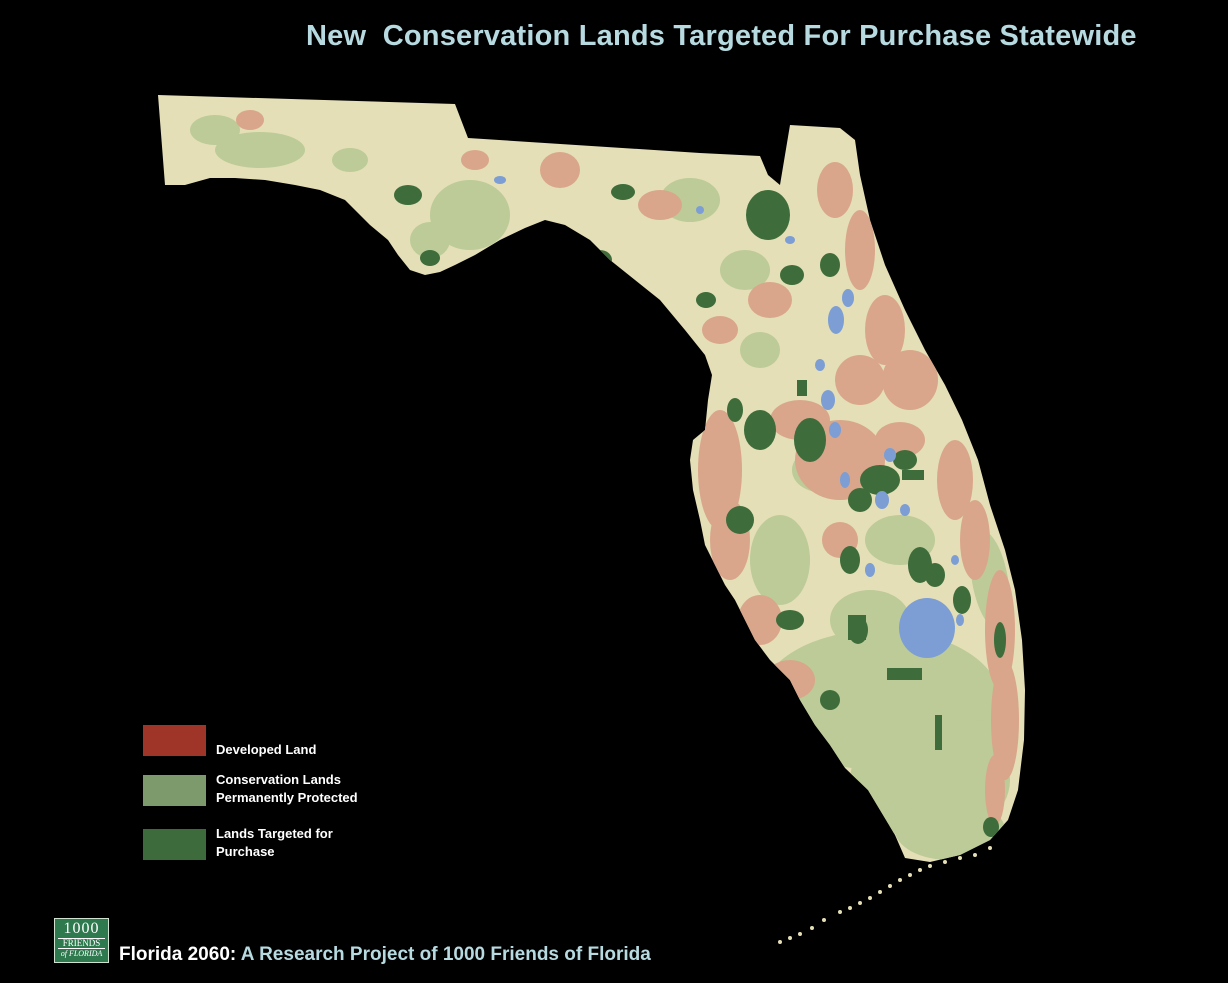  Describe the element at coordinates (178, 954) in the screenshot. I see `footer-project: Florida 2060:` at that location.